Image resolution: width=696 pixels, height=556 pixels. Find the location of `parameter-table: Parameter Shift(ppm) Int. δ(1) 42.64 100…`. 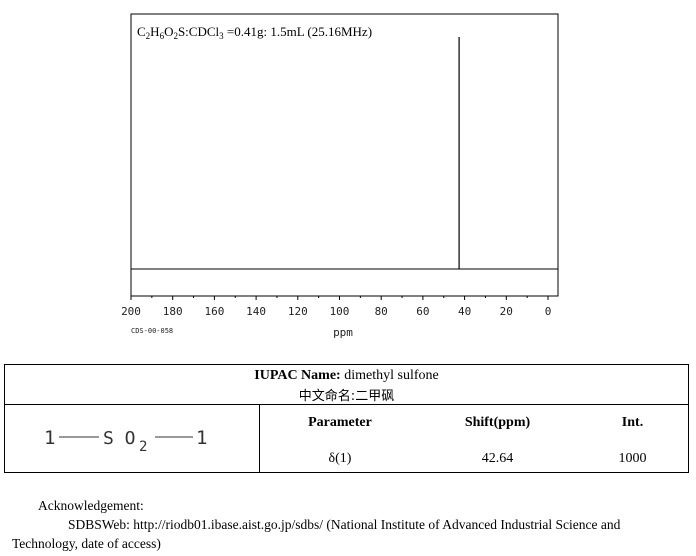

parameter-table: Parameter Shift(ppm) Int. δ(1) 42.64 100… is located at coordinates (474, 438).